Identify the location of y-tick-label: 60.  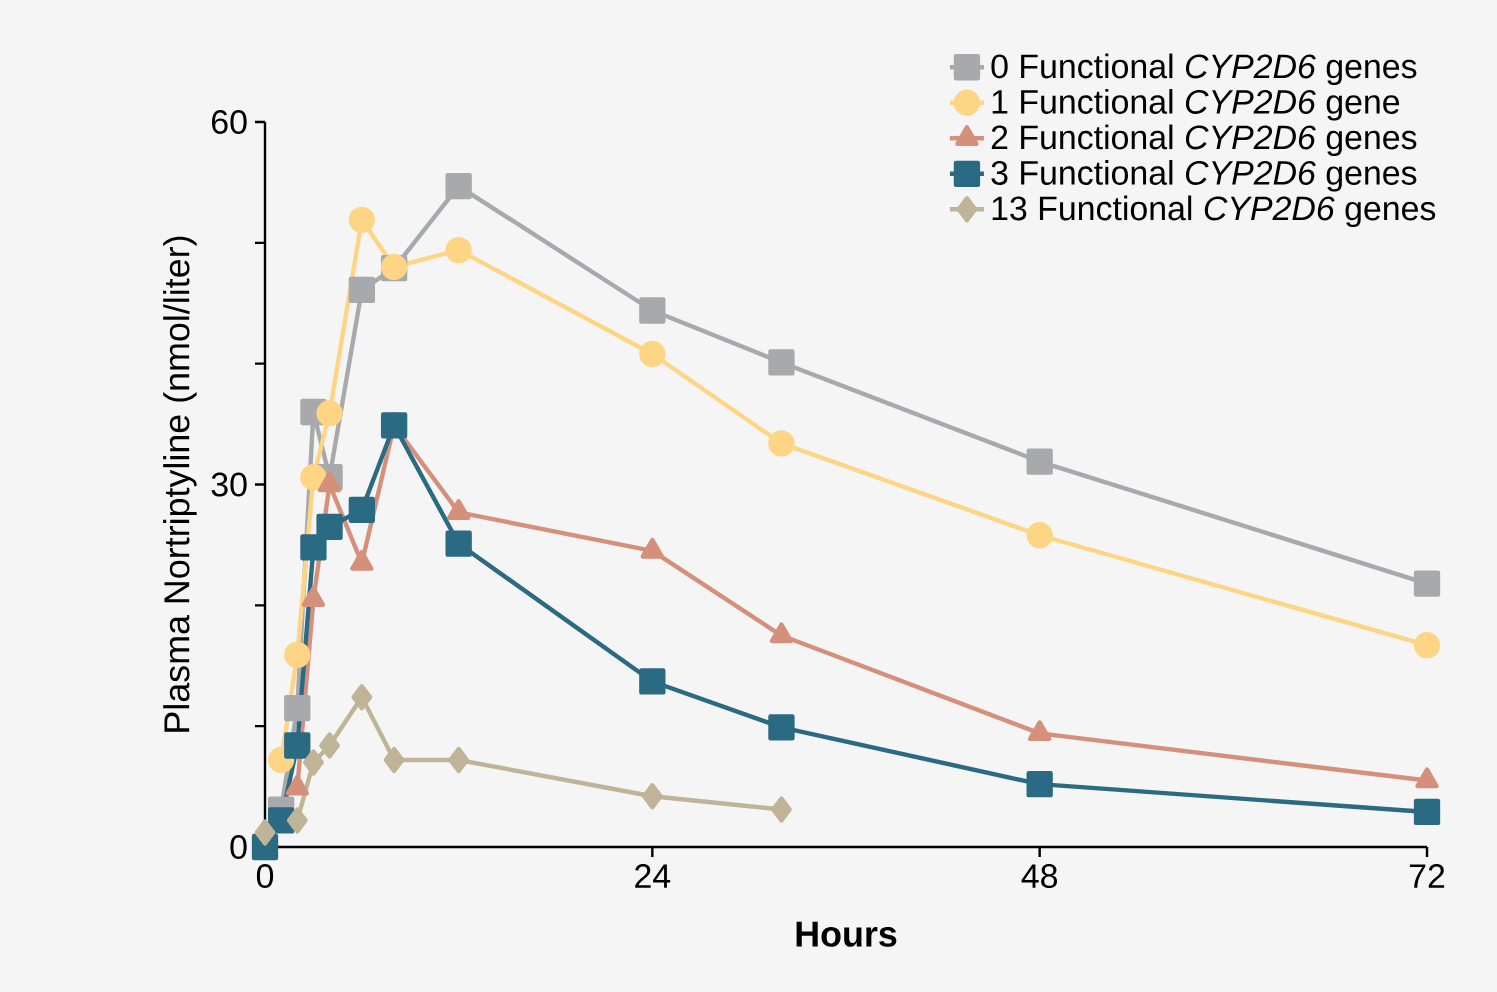
(229, 122).